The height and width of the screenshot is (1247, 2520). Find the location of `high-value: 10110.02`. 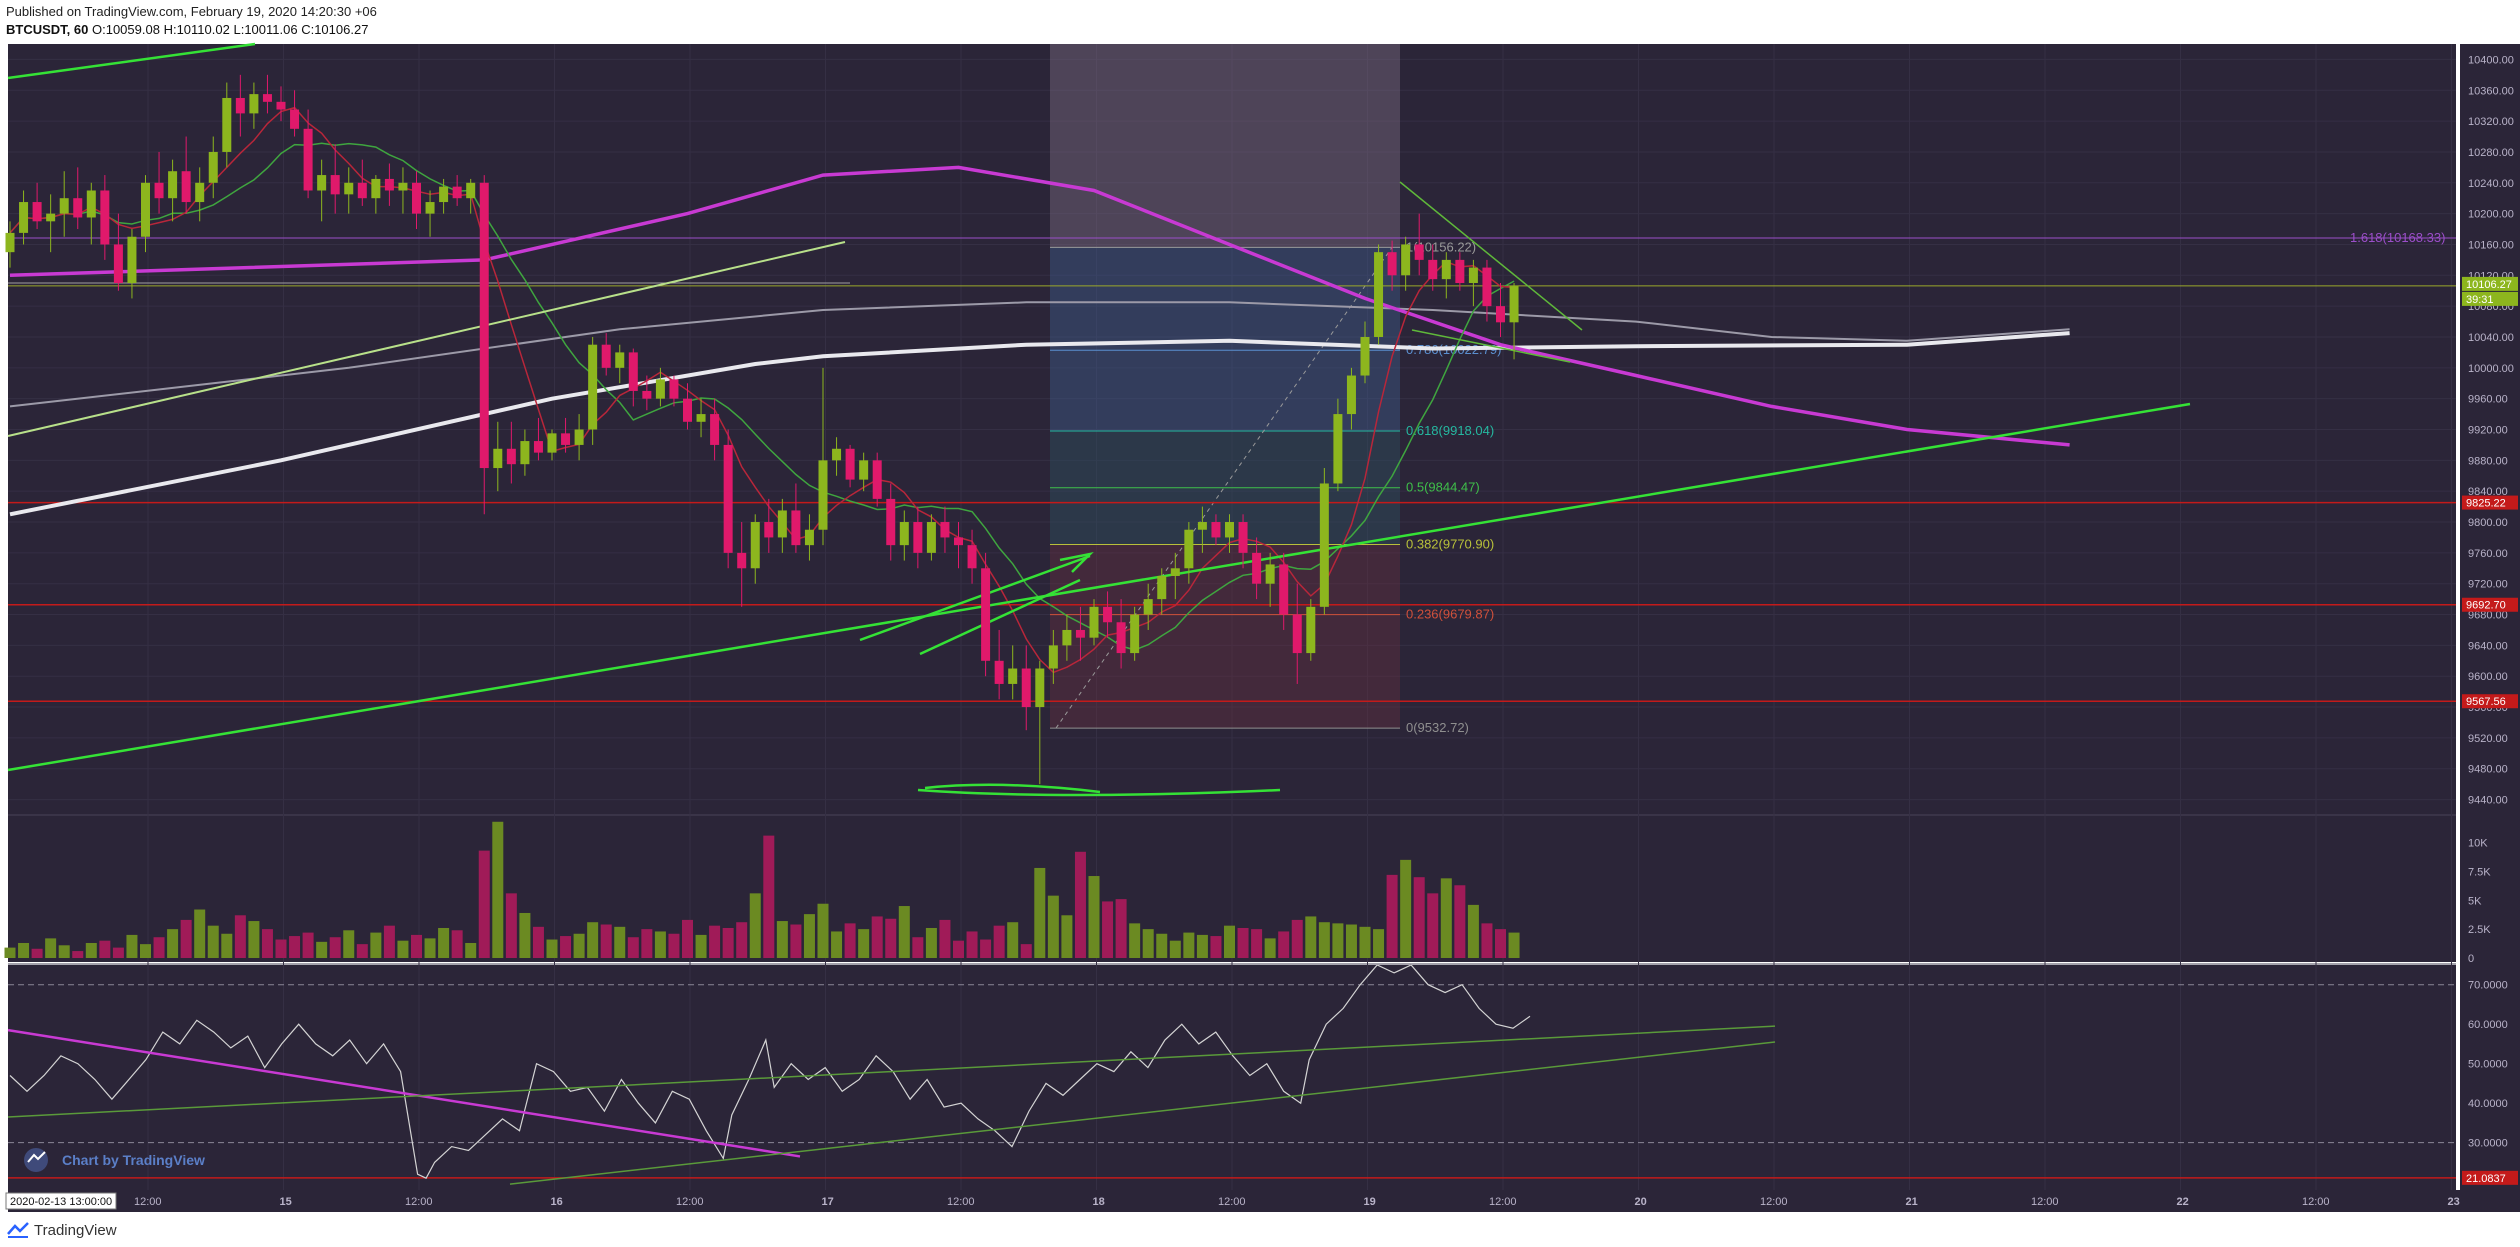

high-value: 10110.02 is located at coordinates (203, 29).